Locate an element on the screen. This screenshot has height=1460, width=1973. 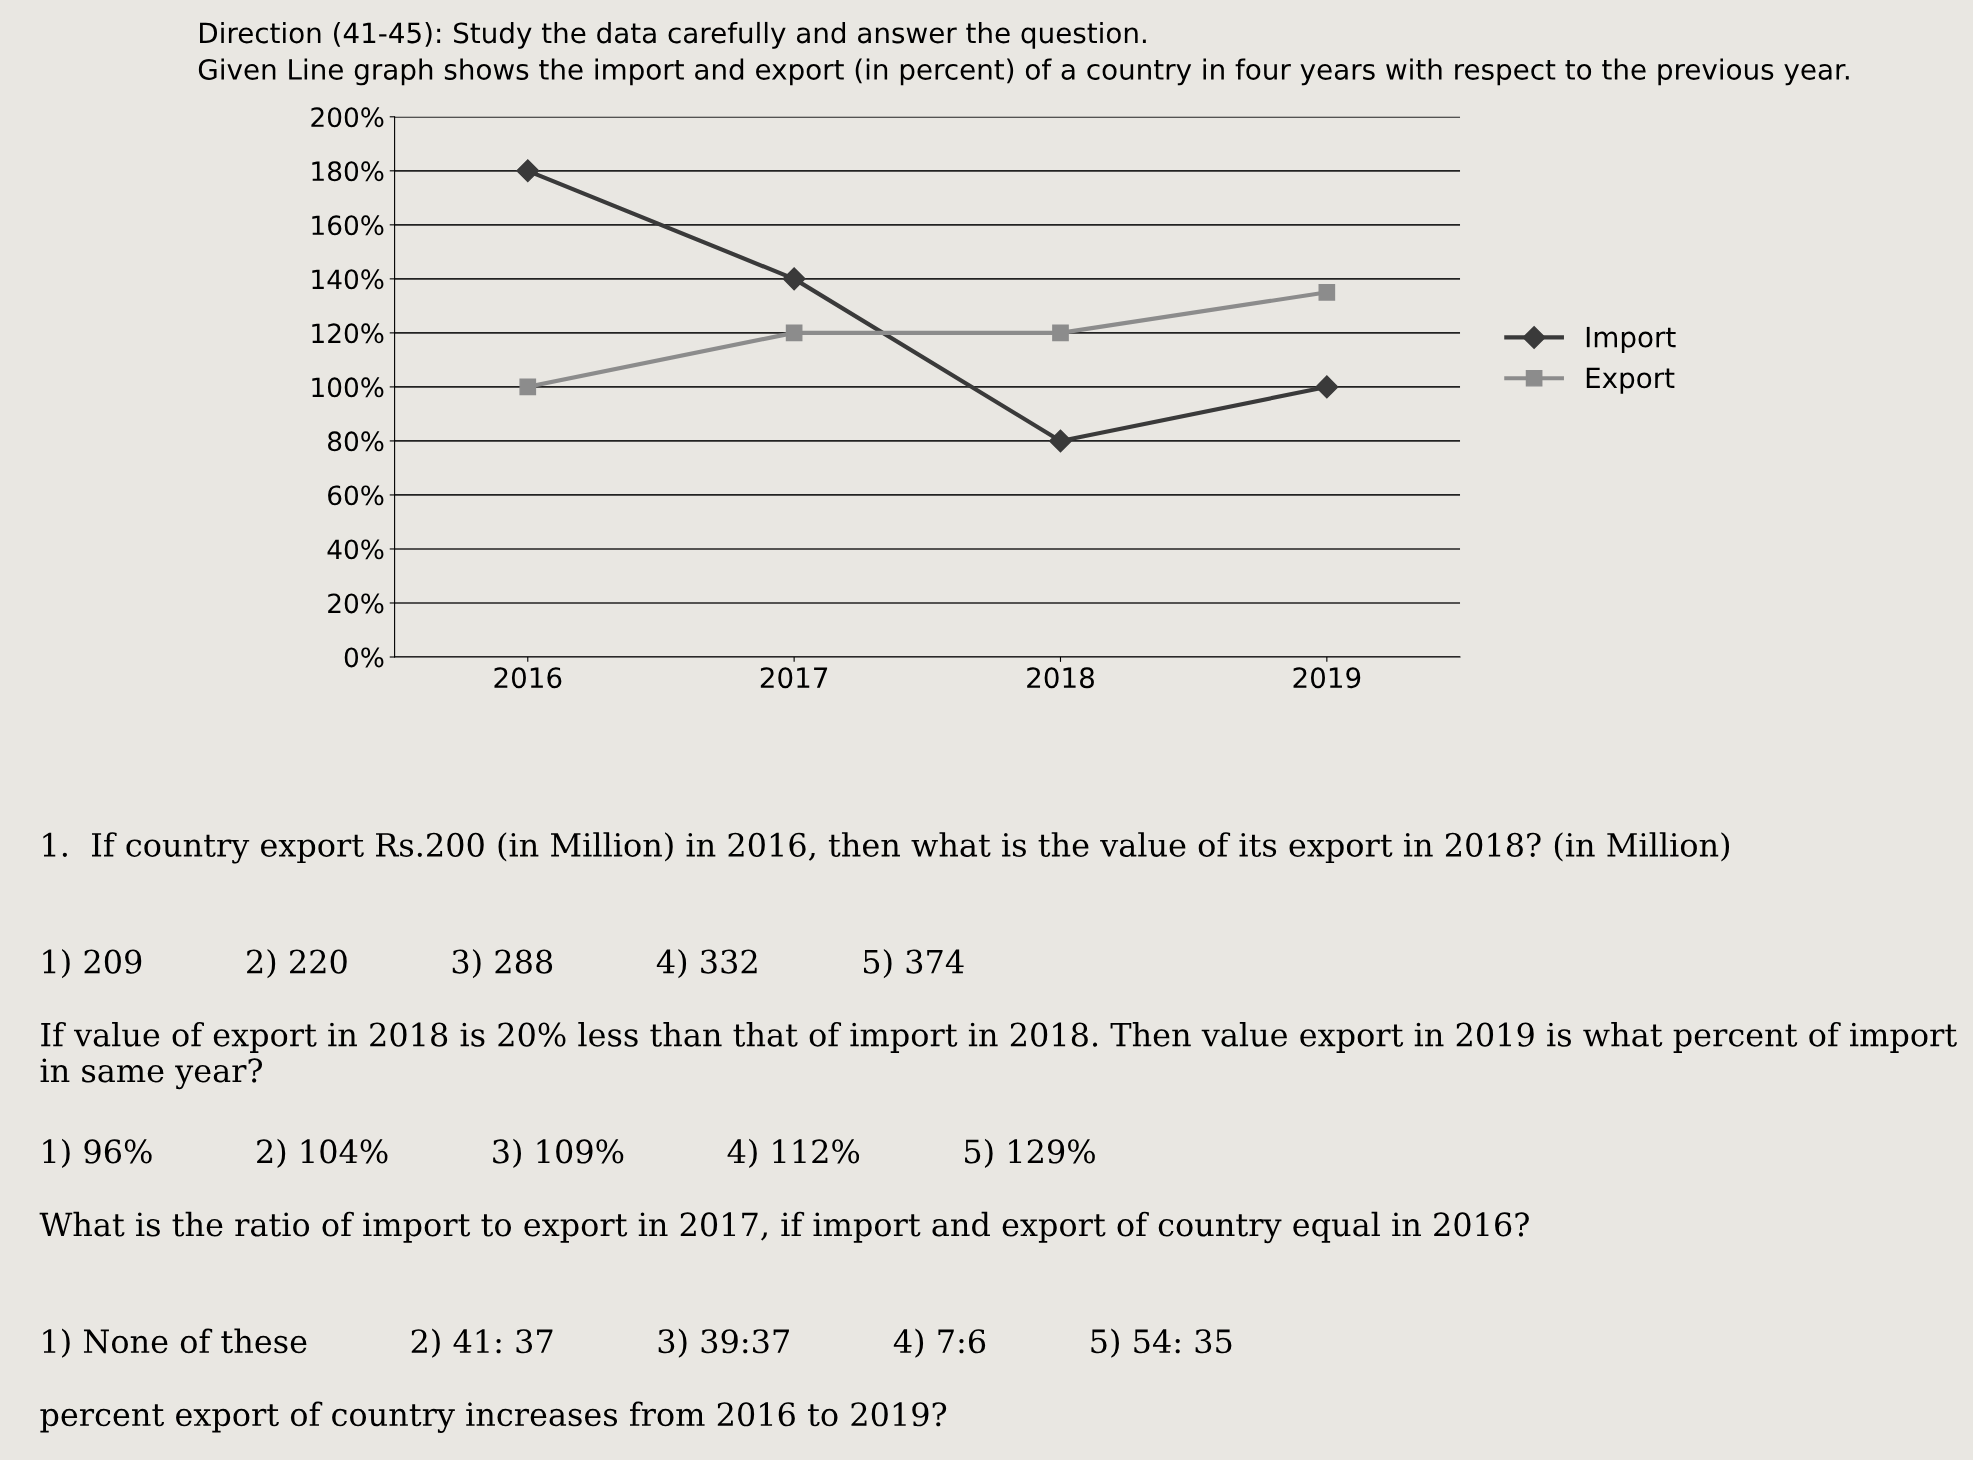
legend-label: Export is located at coordinates (1630, 380).